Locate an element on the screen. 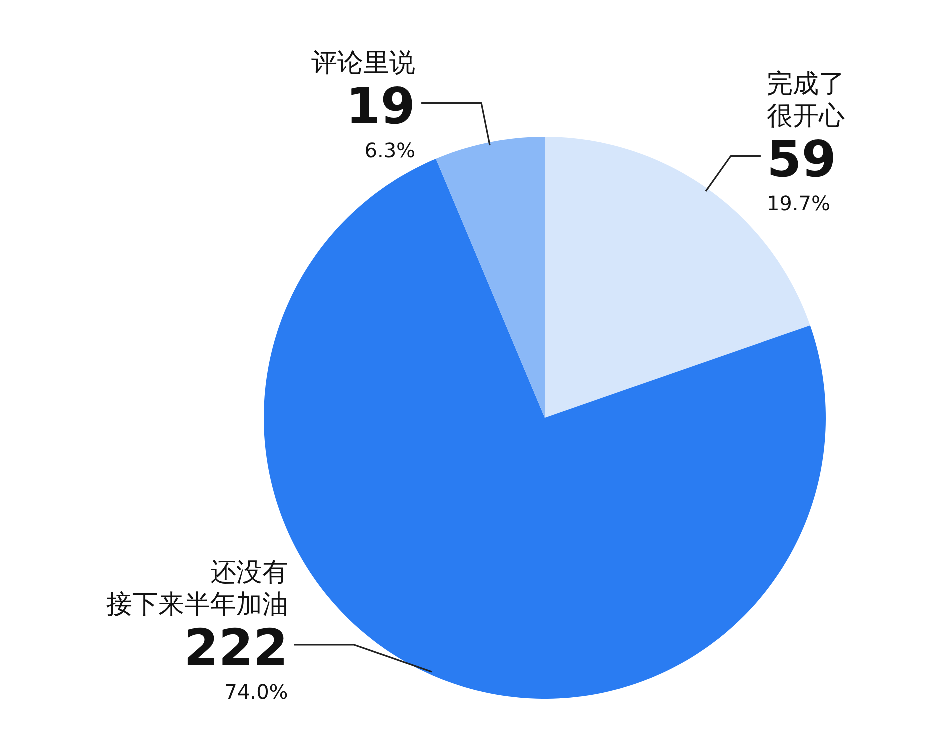  slice-label: 评论里说 is located at coordinates (364, 63).